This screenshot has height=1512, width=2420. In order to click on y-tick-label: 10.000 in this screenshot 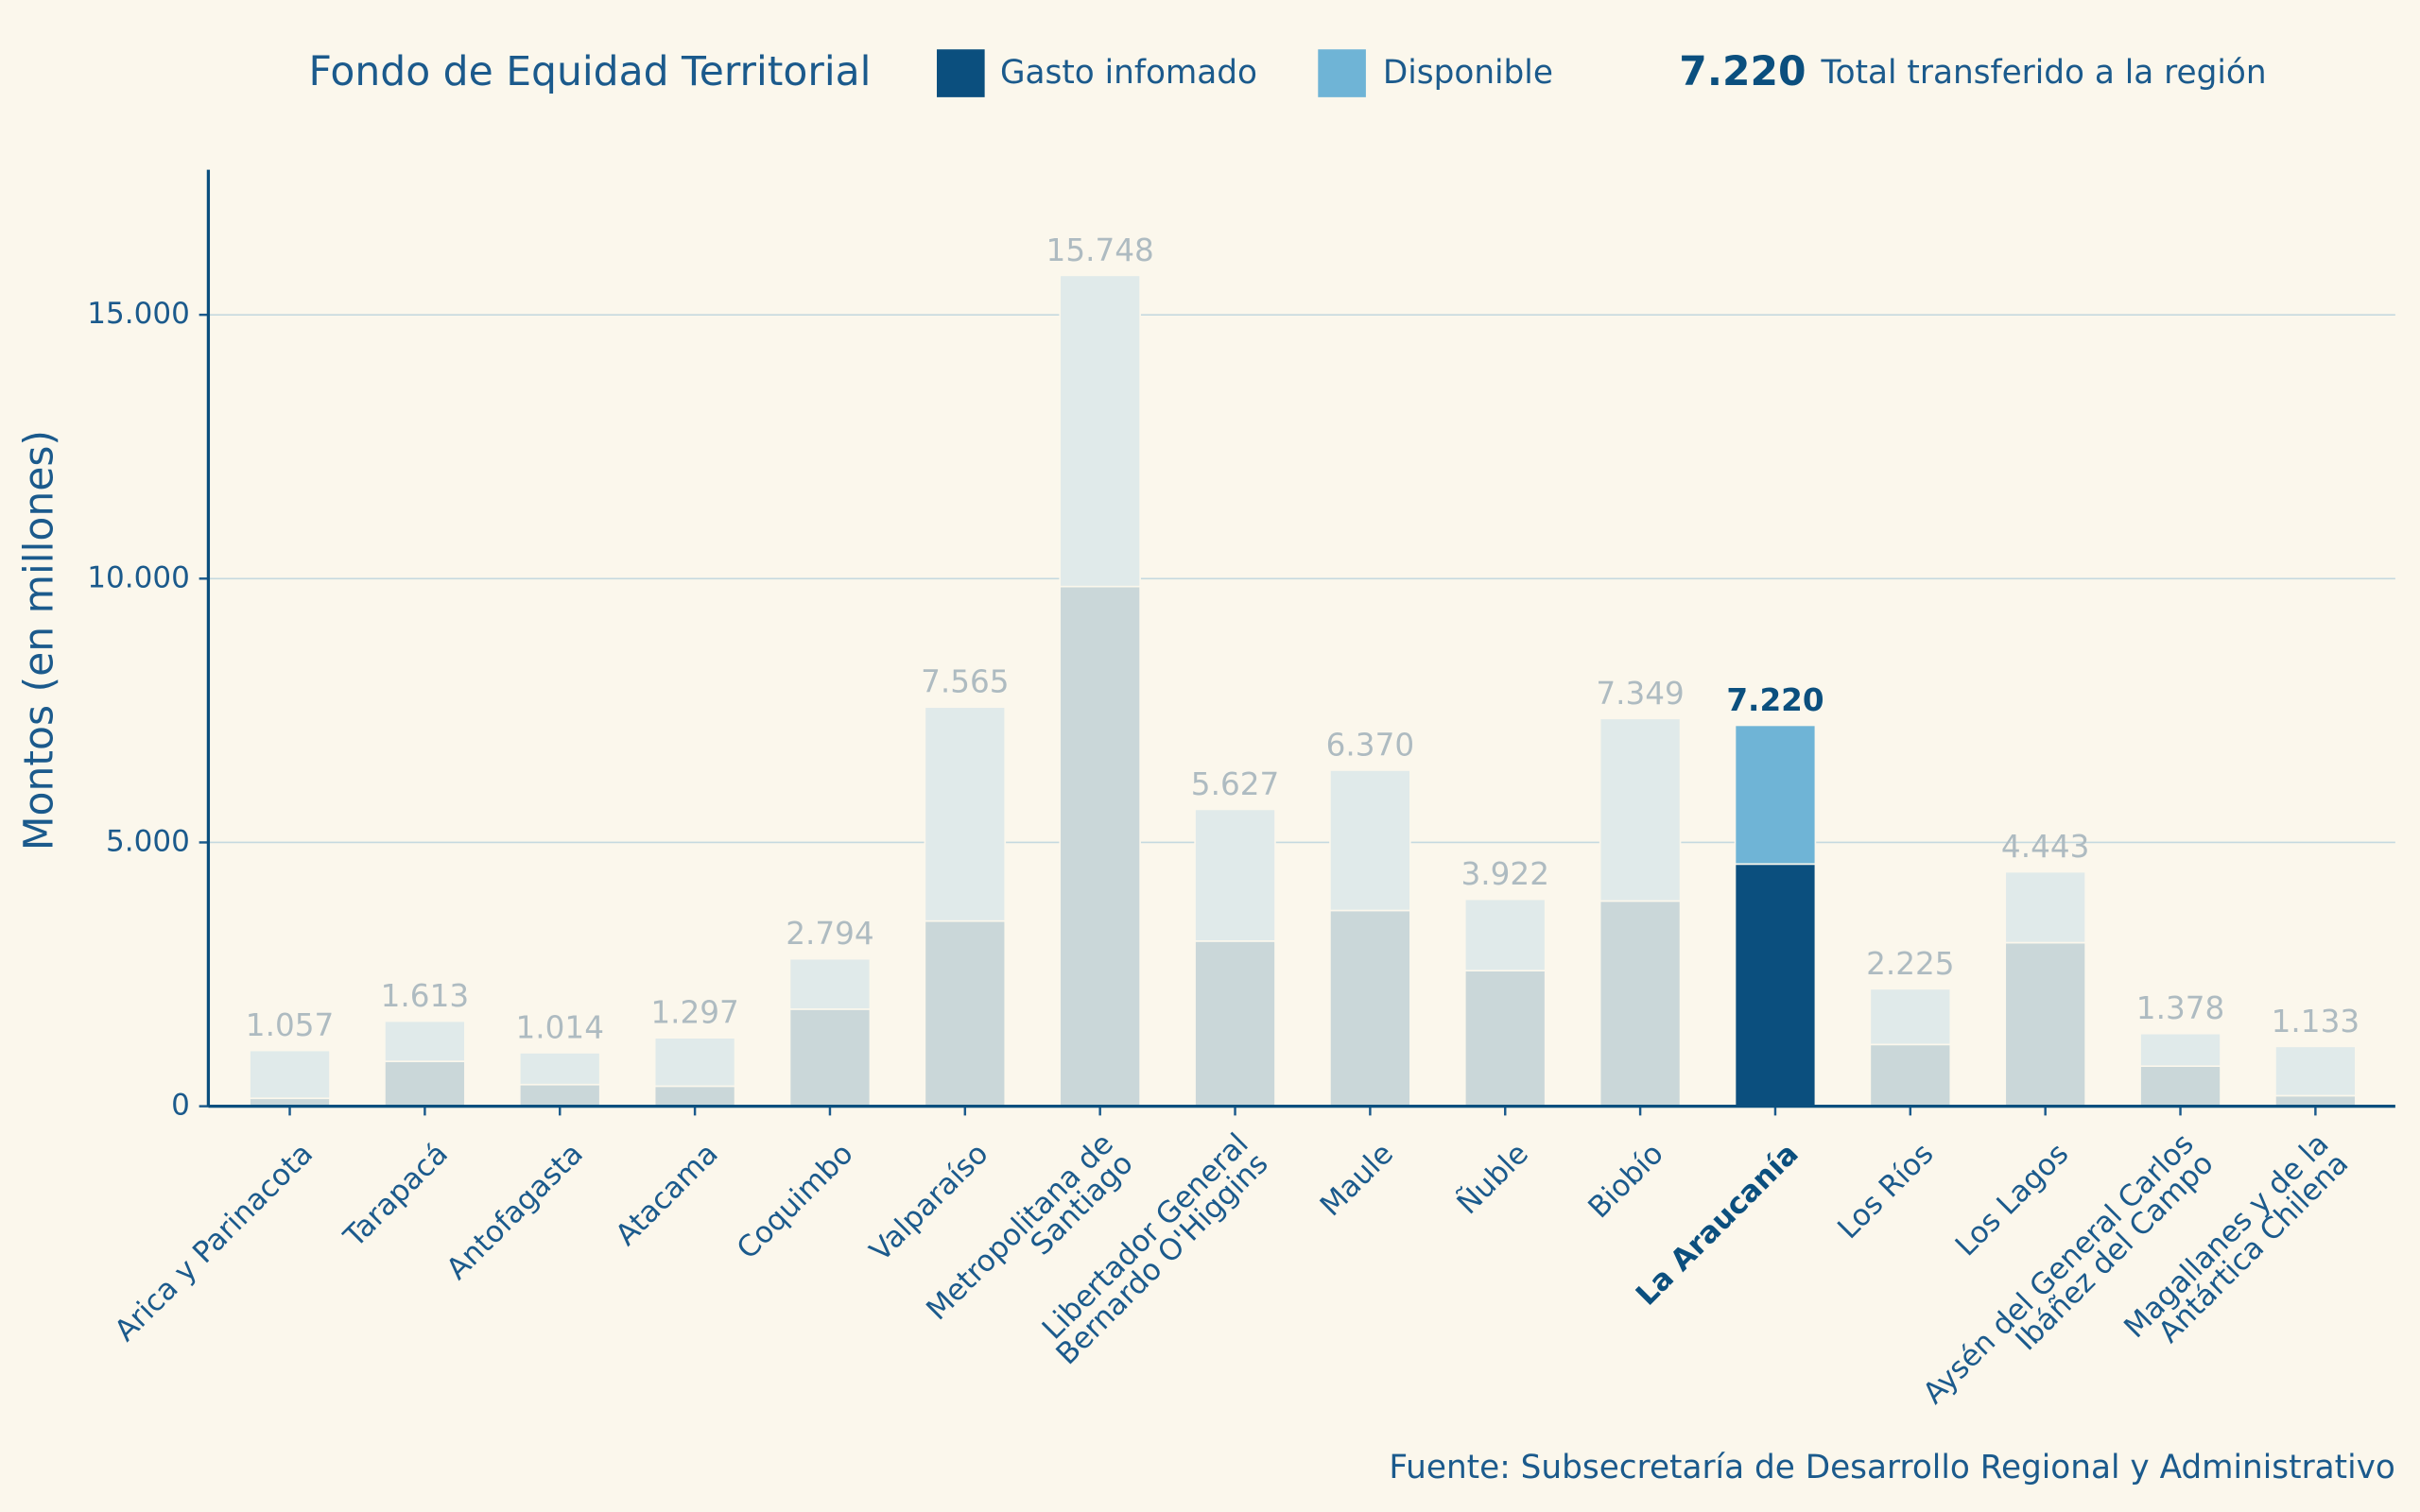, I will do `click(138, 577)`.